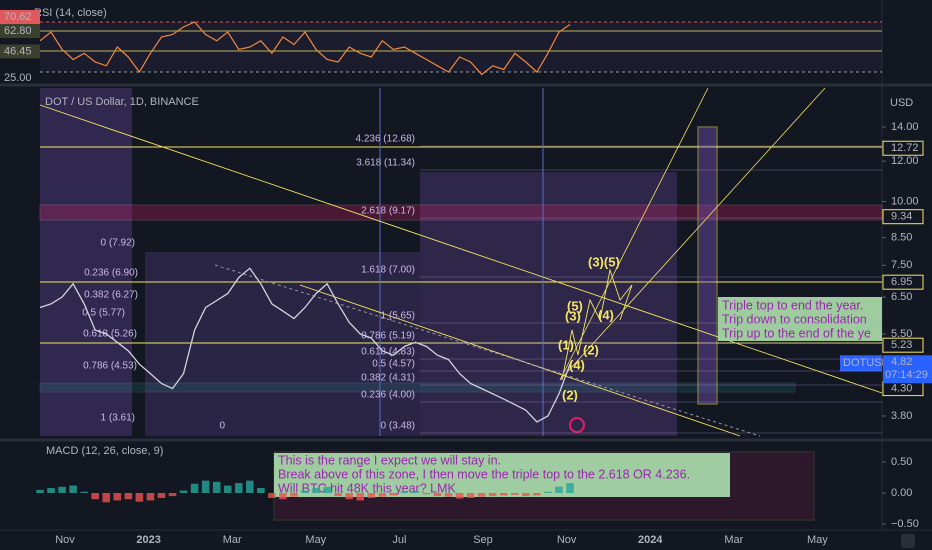 The image size is (932, 550). What do you see at coordinates (315, 540) in the screenshot?
I see `time-label: May` at bounding box center [315, 540].